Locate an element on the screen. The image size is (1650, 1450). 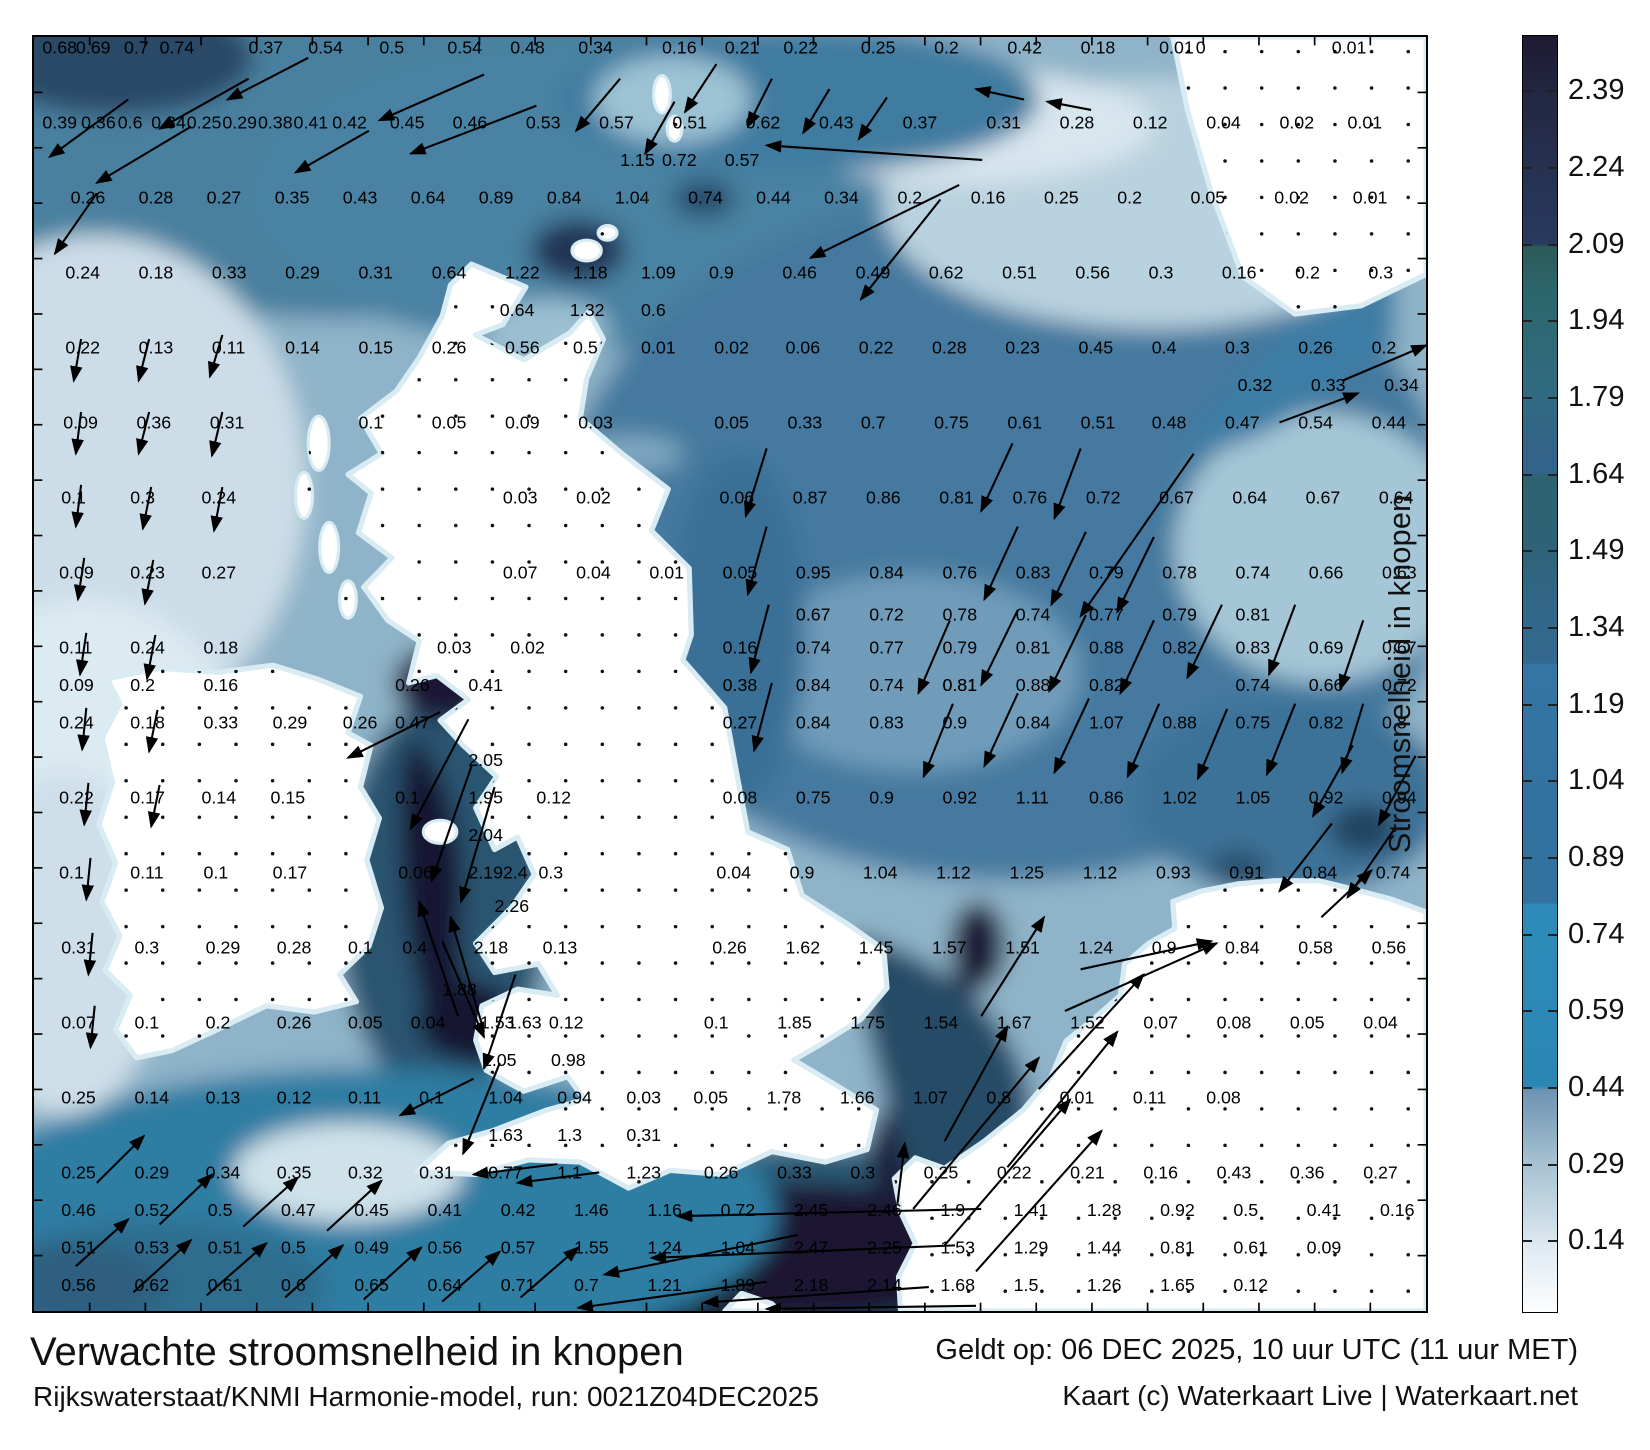
current-speed-label: 1.05 is located at coordinates (499, 1060).